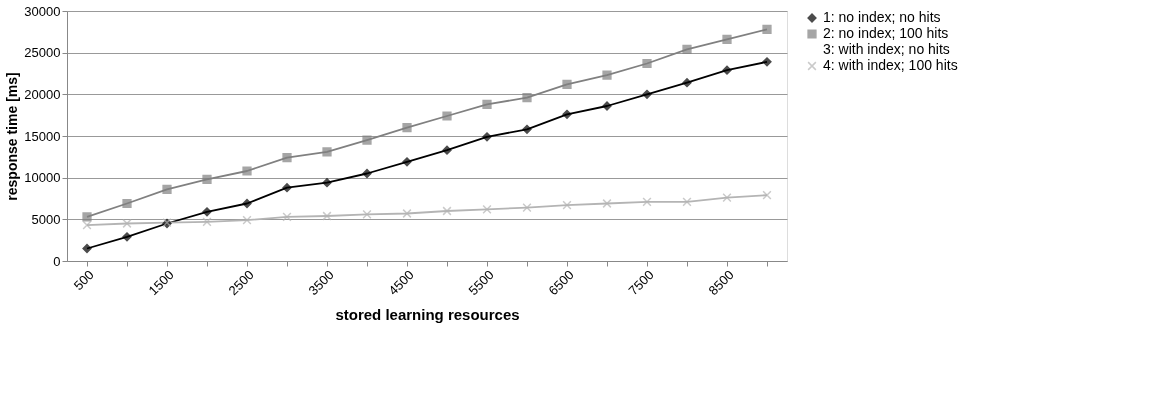  Describe the element at coordinates (83, 280) in the screenshot. I see `x-tick-label: 500` at that location.